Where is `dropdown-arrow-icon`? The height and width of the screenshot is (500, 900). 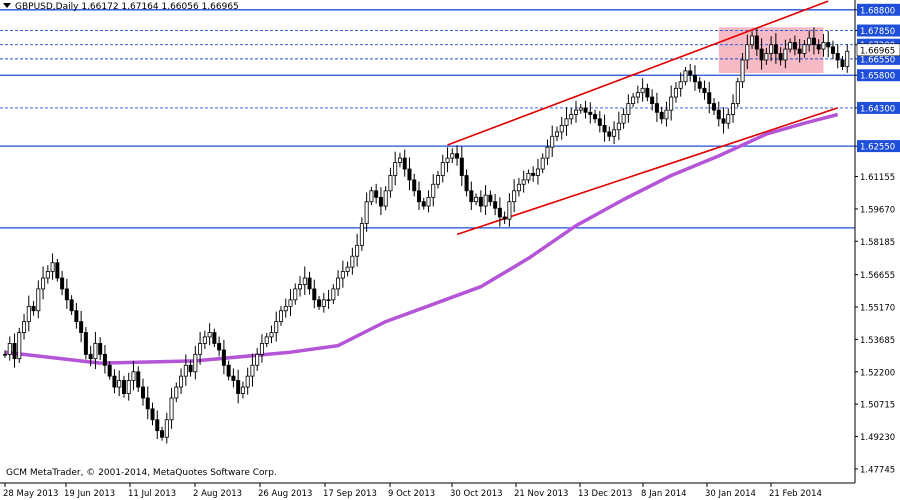
dropdown-arrow-icon is located at coordinates (7, 5).